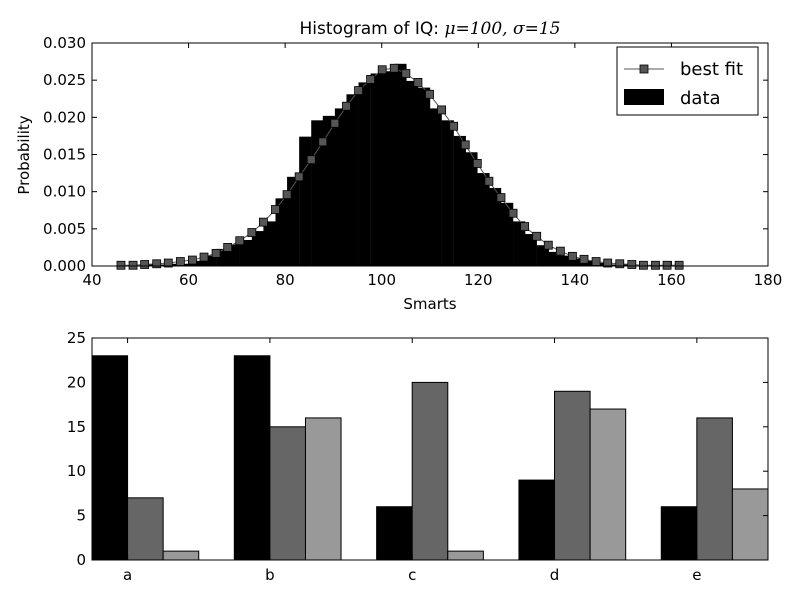 Image resolution: width=800 pixels, height=600 pixels. Describe the element at coordinates (76, 471) in the screenshot. I see `y-tick-label: 10` at that location.